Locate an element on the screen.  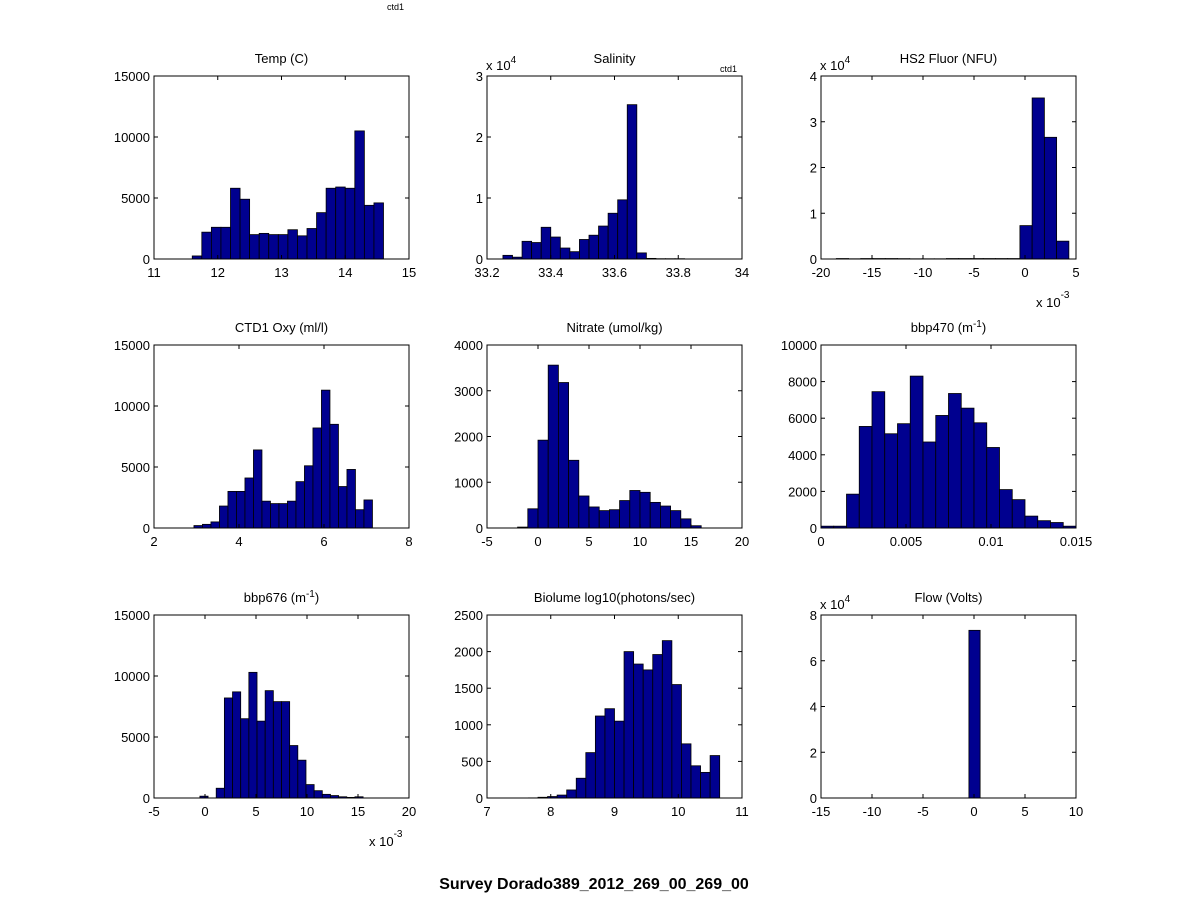
axes-box is located at coordinates (281, 436).